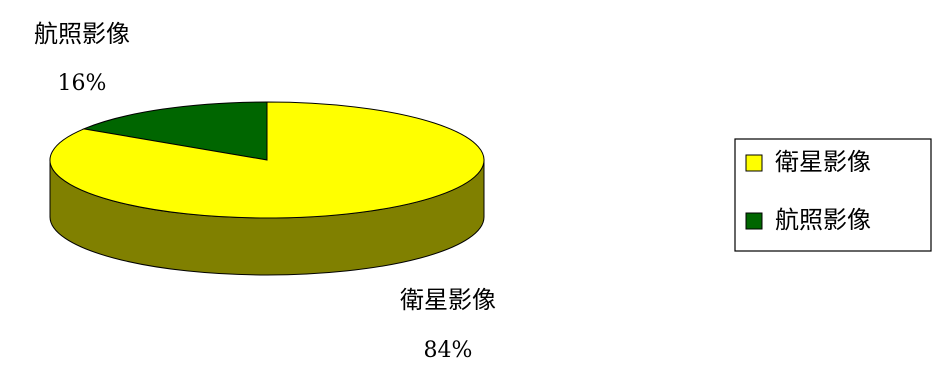 The image size is (933, 373). Describe the element at coordinates (82, 34) in the screenshot. I see `data-label-name-1: 航照影像` at that location.